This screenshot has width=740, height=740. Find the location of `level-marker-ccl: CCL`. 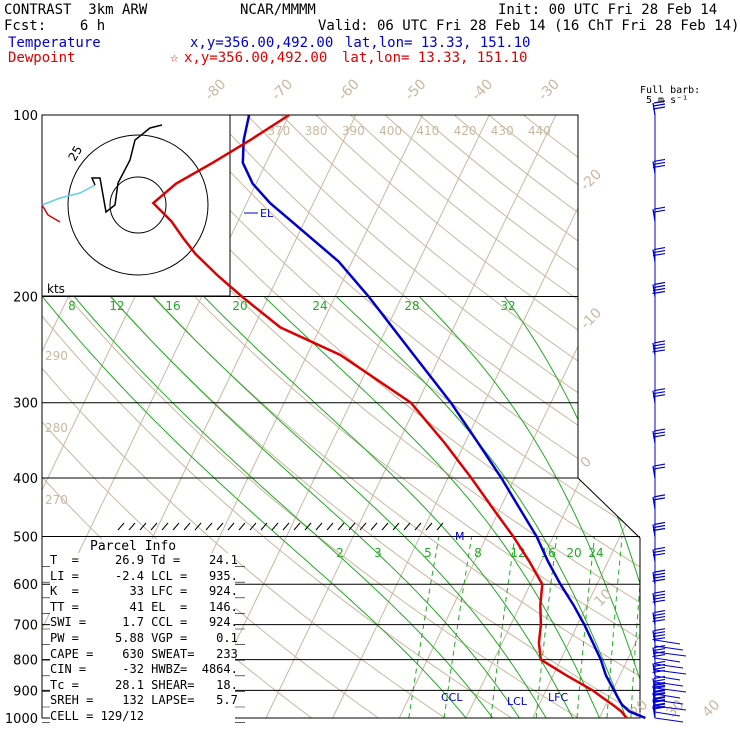

level-marker-ccl: CCL is located at coordinates (452, 697).